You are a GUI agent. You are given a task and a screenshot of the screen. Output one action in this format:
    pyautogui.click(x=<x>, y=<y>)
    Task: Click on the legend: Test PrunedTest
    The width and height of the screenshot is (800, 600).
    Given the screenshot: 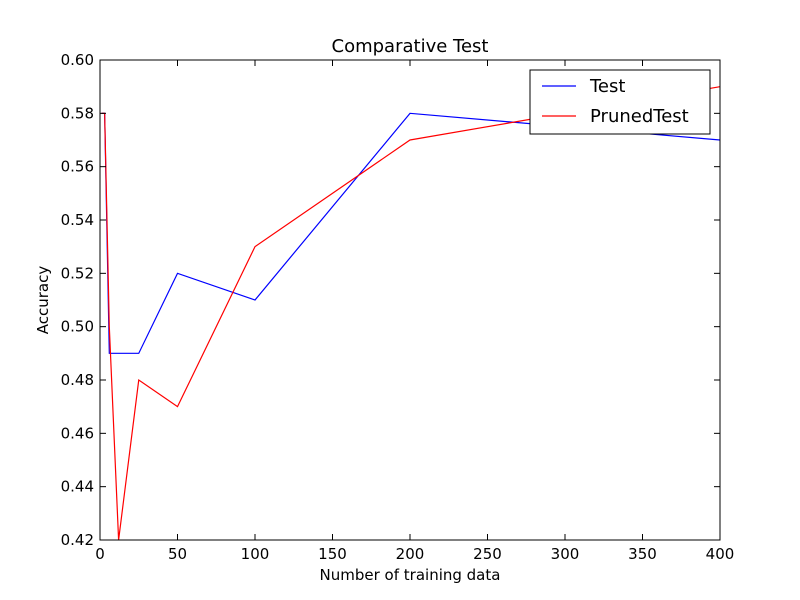 What is the action you would take?
    pyautogui.click(x=620, y=102)
    